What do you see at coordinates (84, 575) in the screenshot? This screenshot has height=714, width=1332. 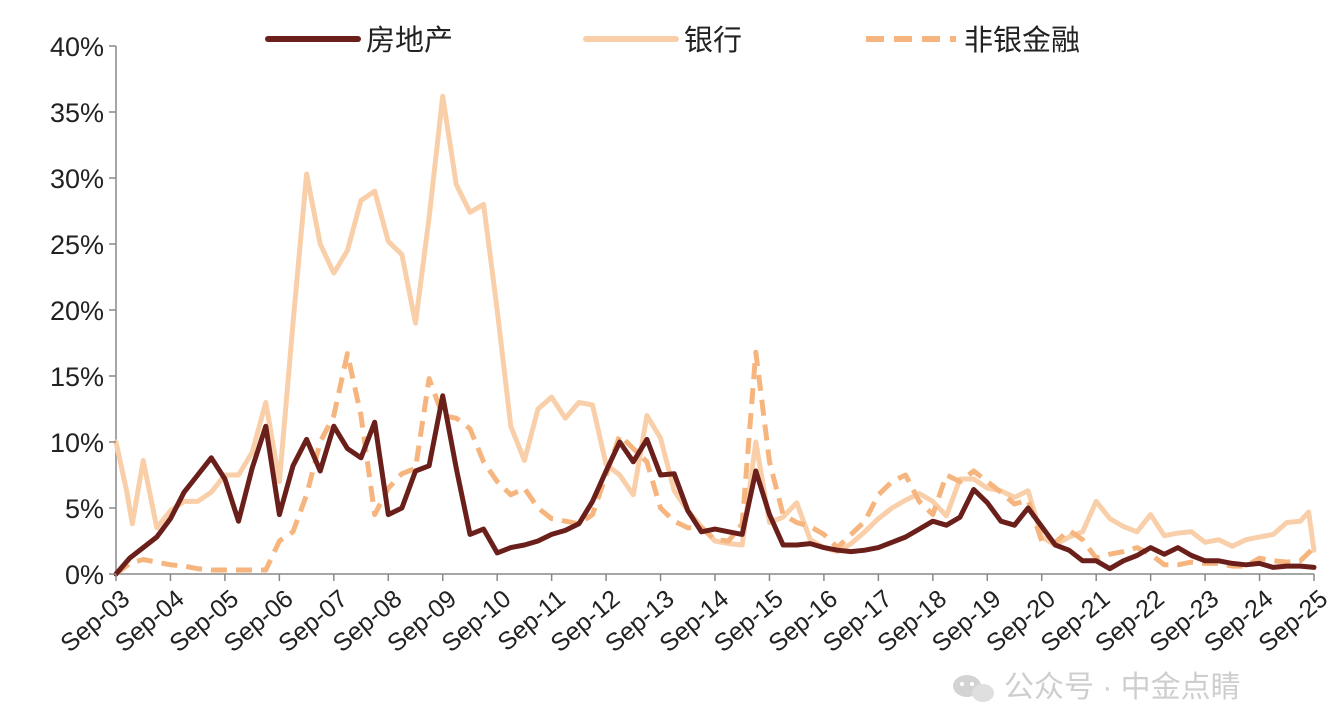 I see `y-tick-label: 0%` at bounding box center [84, 575].